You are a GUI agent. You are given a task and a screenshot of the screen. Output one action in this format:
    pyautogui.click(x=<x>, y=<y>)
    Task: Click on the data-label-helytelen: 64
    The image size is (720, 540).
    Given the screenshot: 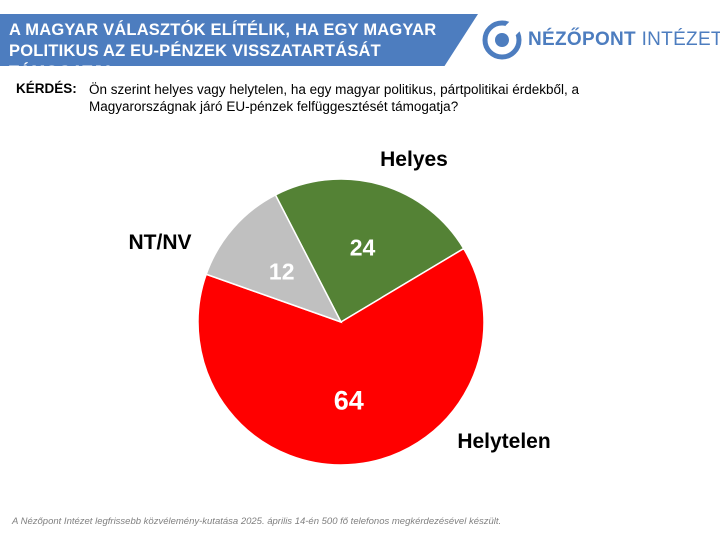 What is the action you would take?
    pyautogui.click(x=349, y=400)
    